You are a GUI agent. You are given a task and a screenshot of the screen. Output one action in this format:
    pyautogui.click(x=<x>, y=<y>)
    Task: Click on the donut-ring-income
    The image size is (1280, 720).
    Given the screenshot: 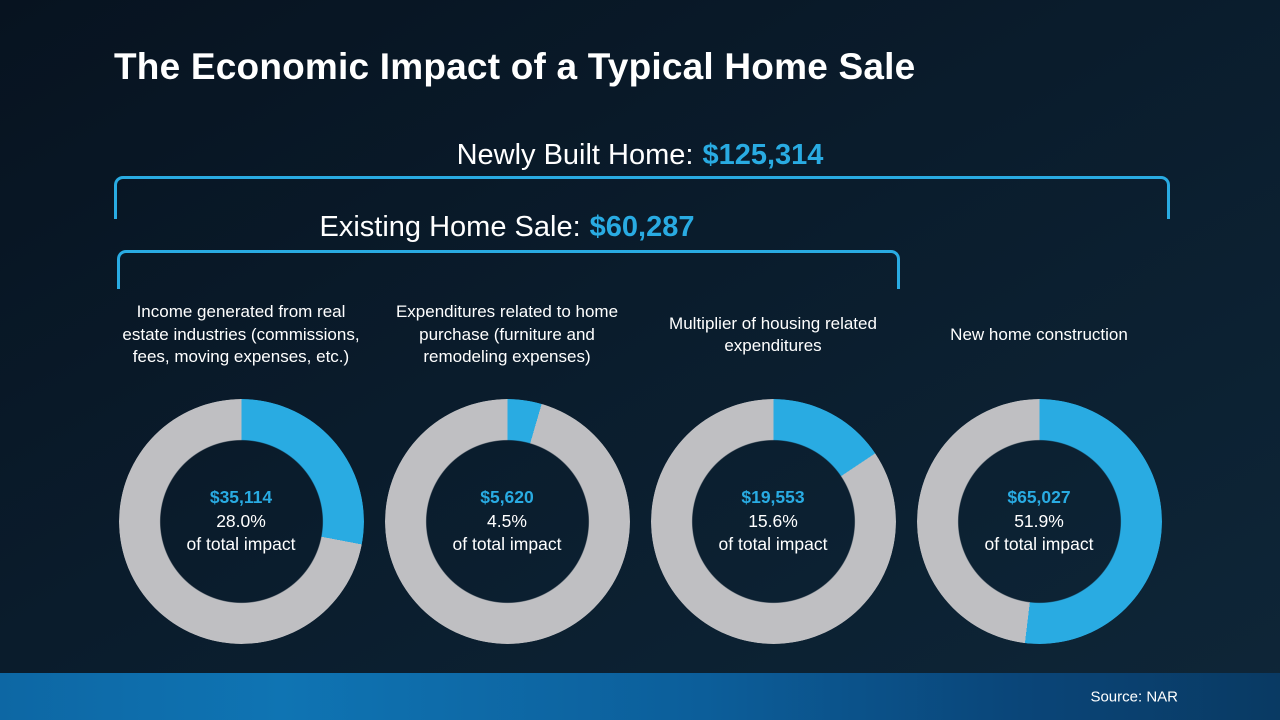 What is the action you would take?
    pyautogui.click(x=241, y=521)
    